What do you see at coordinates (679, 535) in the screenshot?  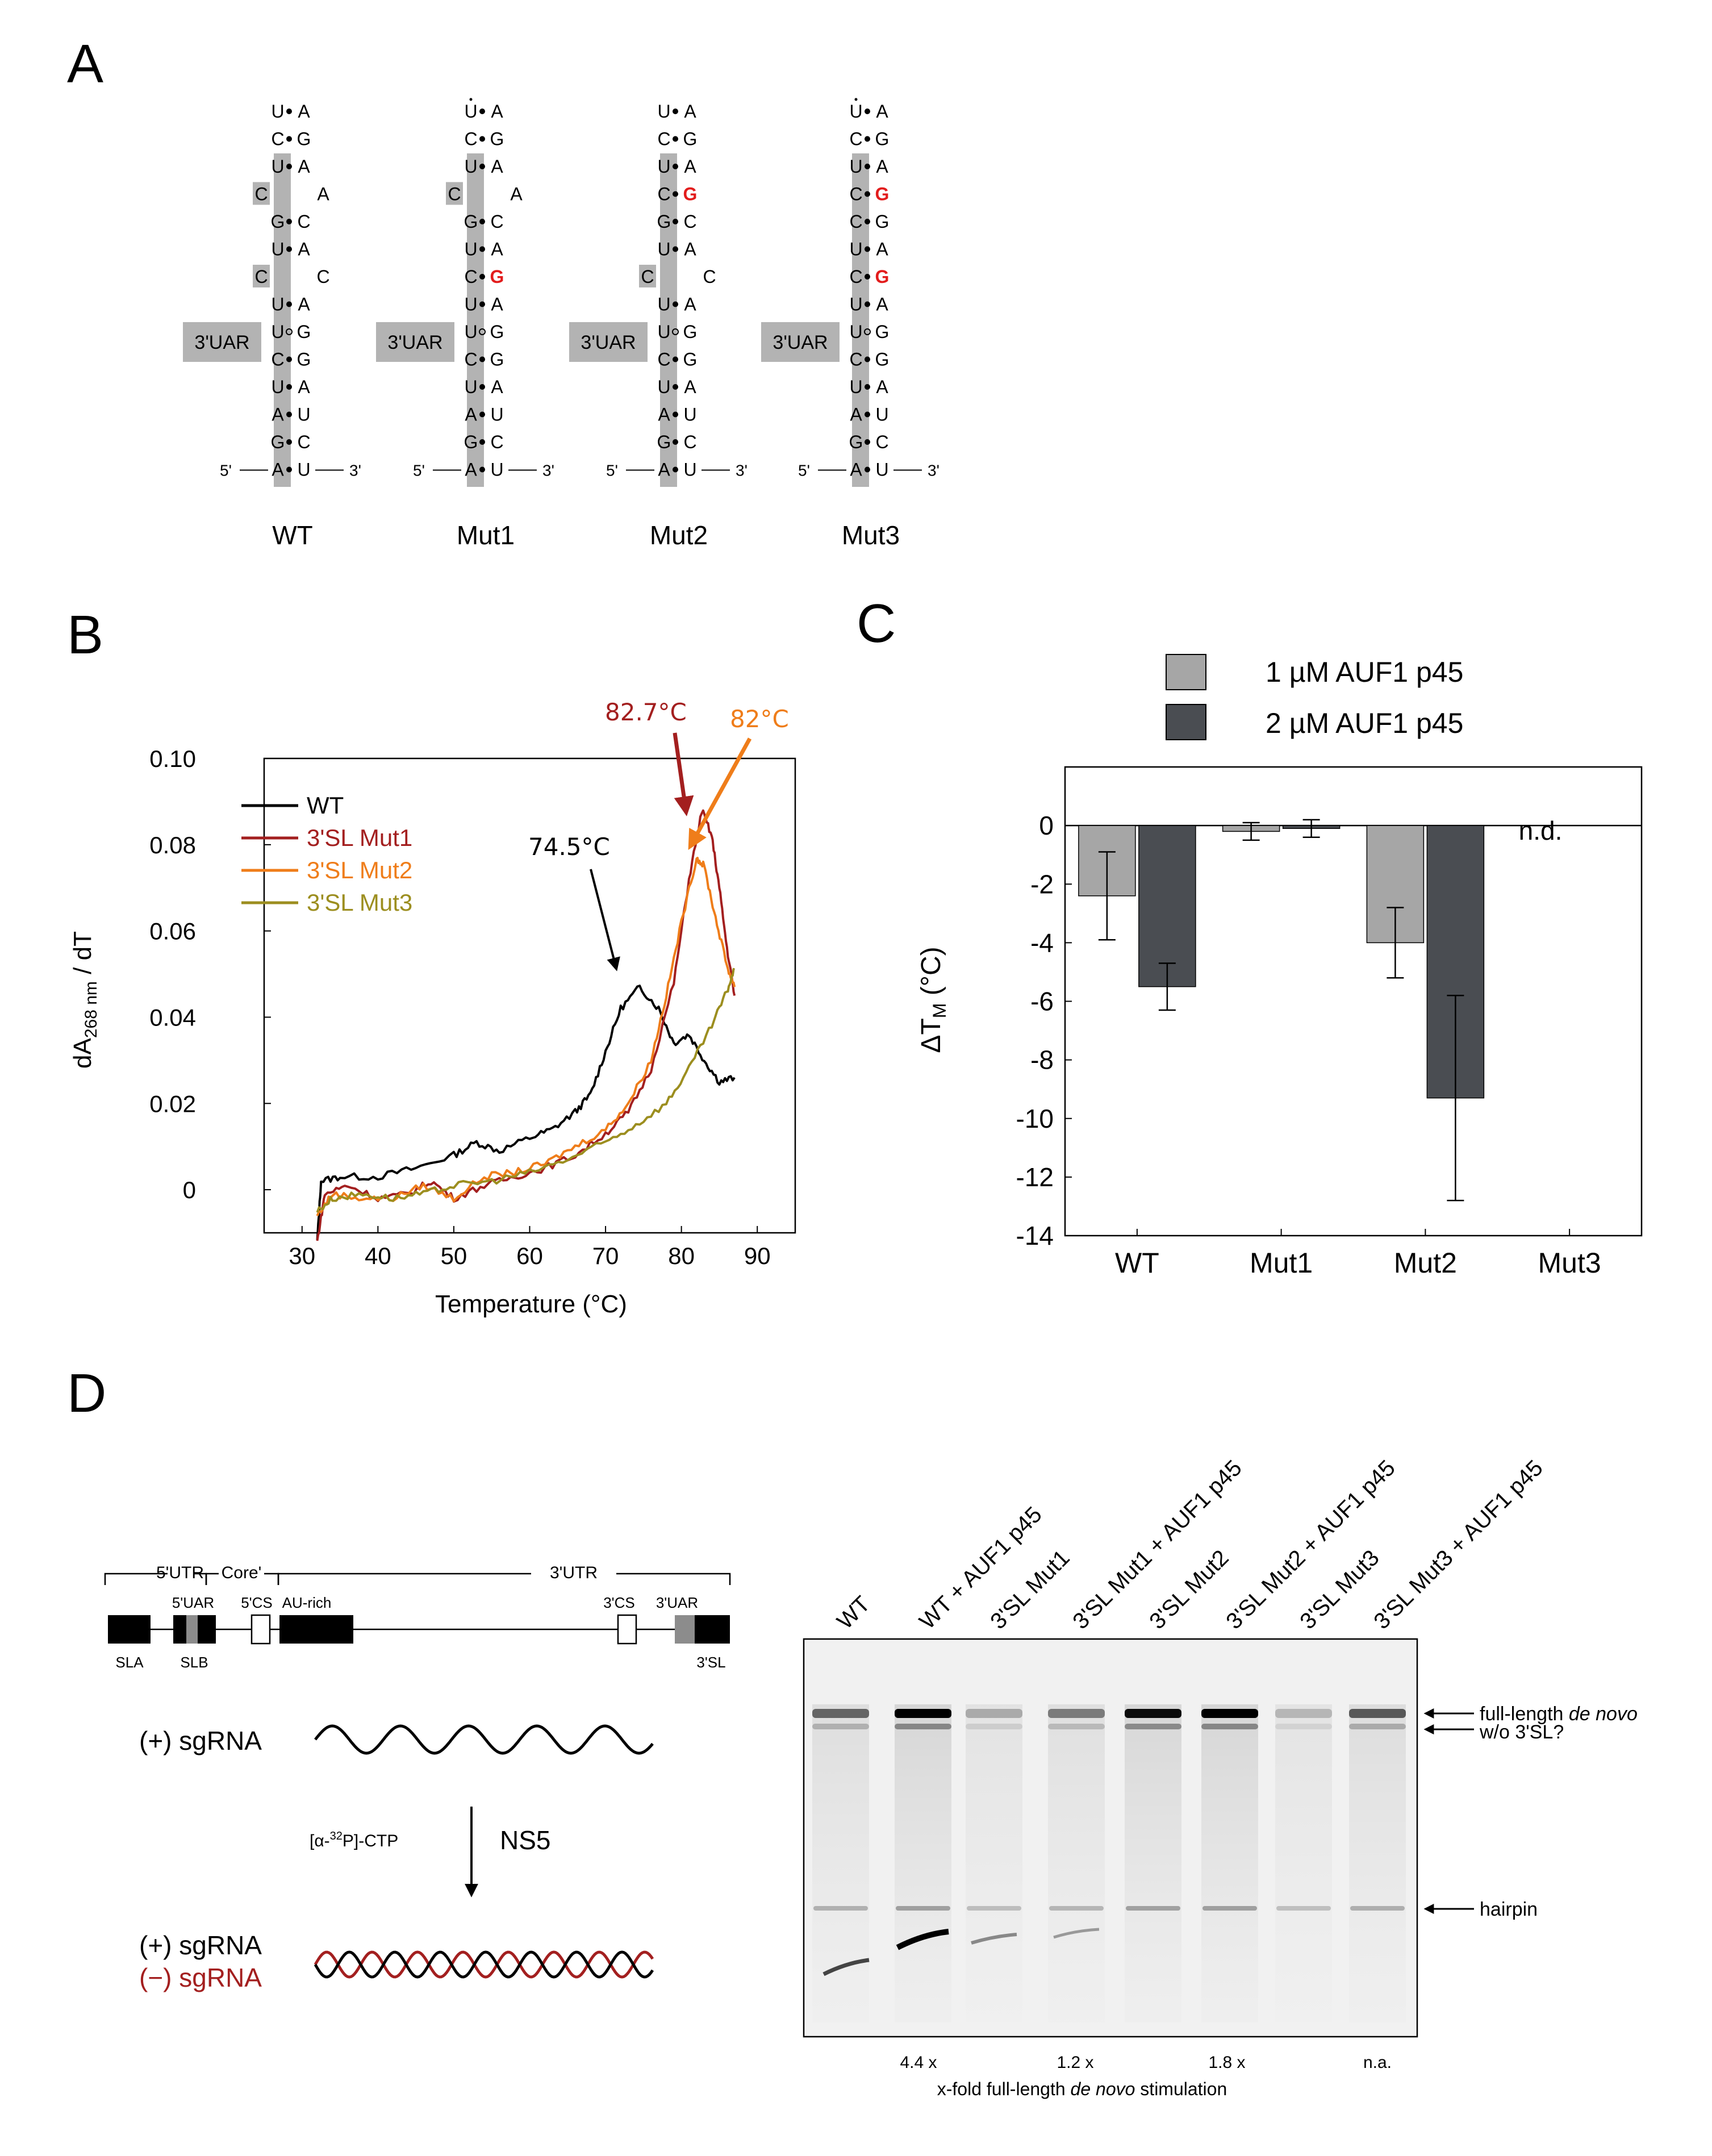 I see `construct-label: Mut2` at bounding box center [679, 535].